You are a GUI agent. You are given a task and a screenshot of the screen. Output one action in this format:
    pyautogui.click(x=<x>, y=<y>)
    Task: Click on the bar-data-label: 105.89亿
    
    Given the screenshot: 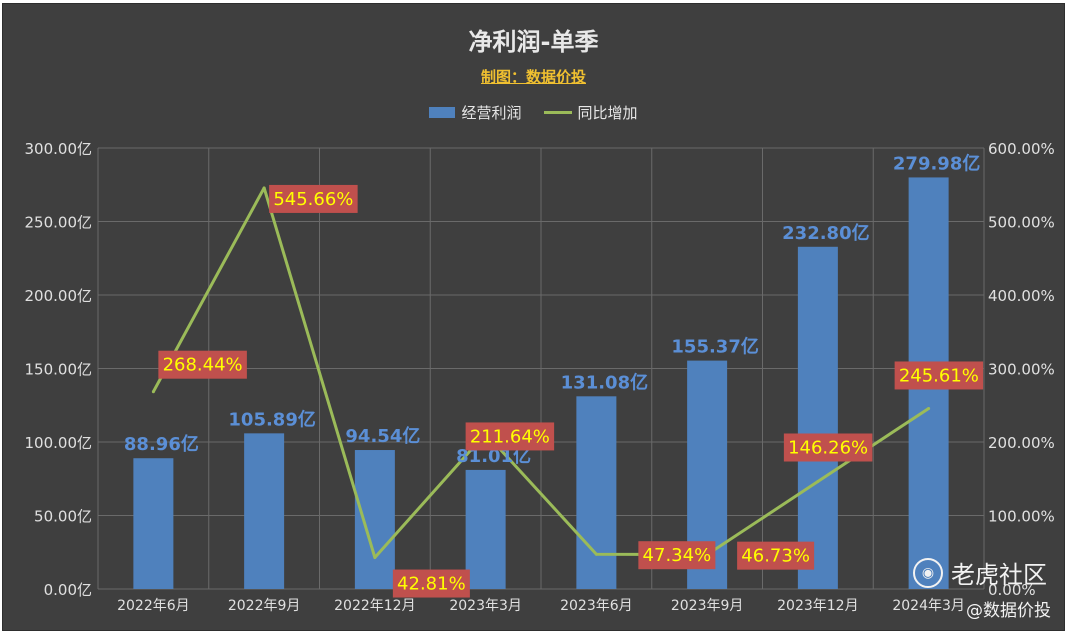 What is the action you would take?
    pyautogui.click(x=271, y=419)
    